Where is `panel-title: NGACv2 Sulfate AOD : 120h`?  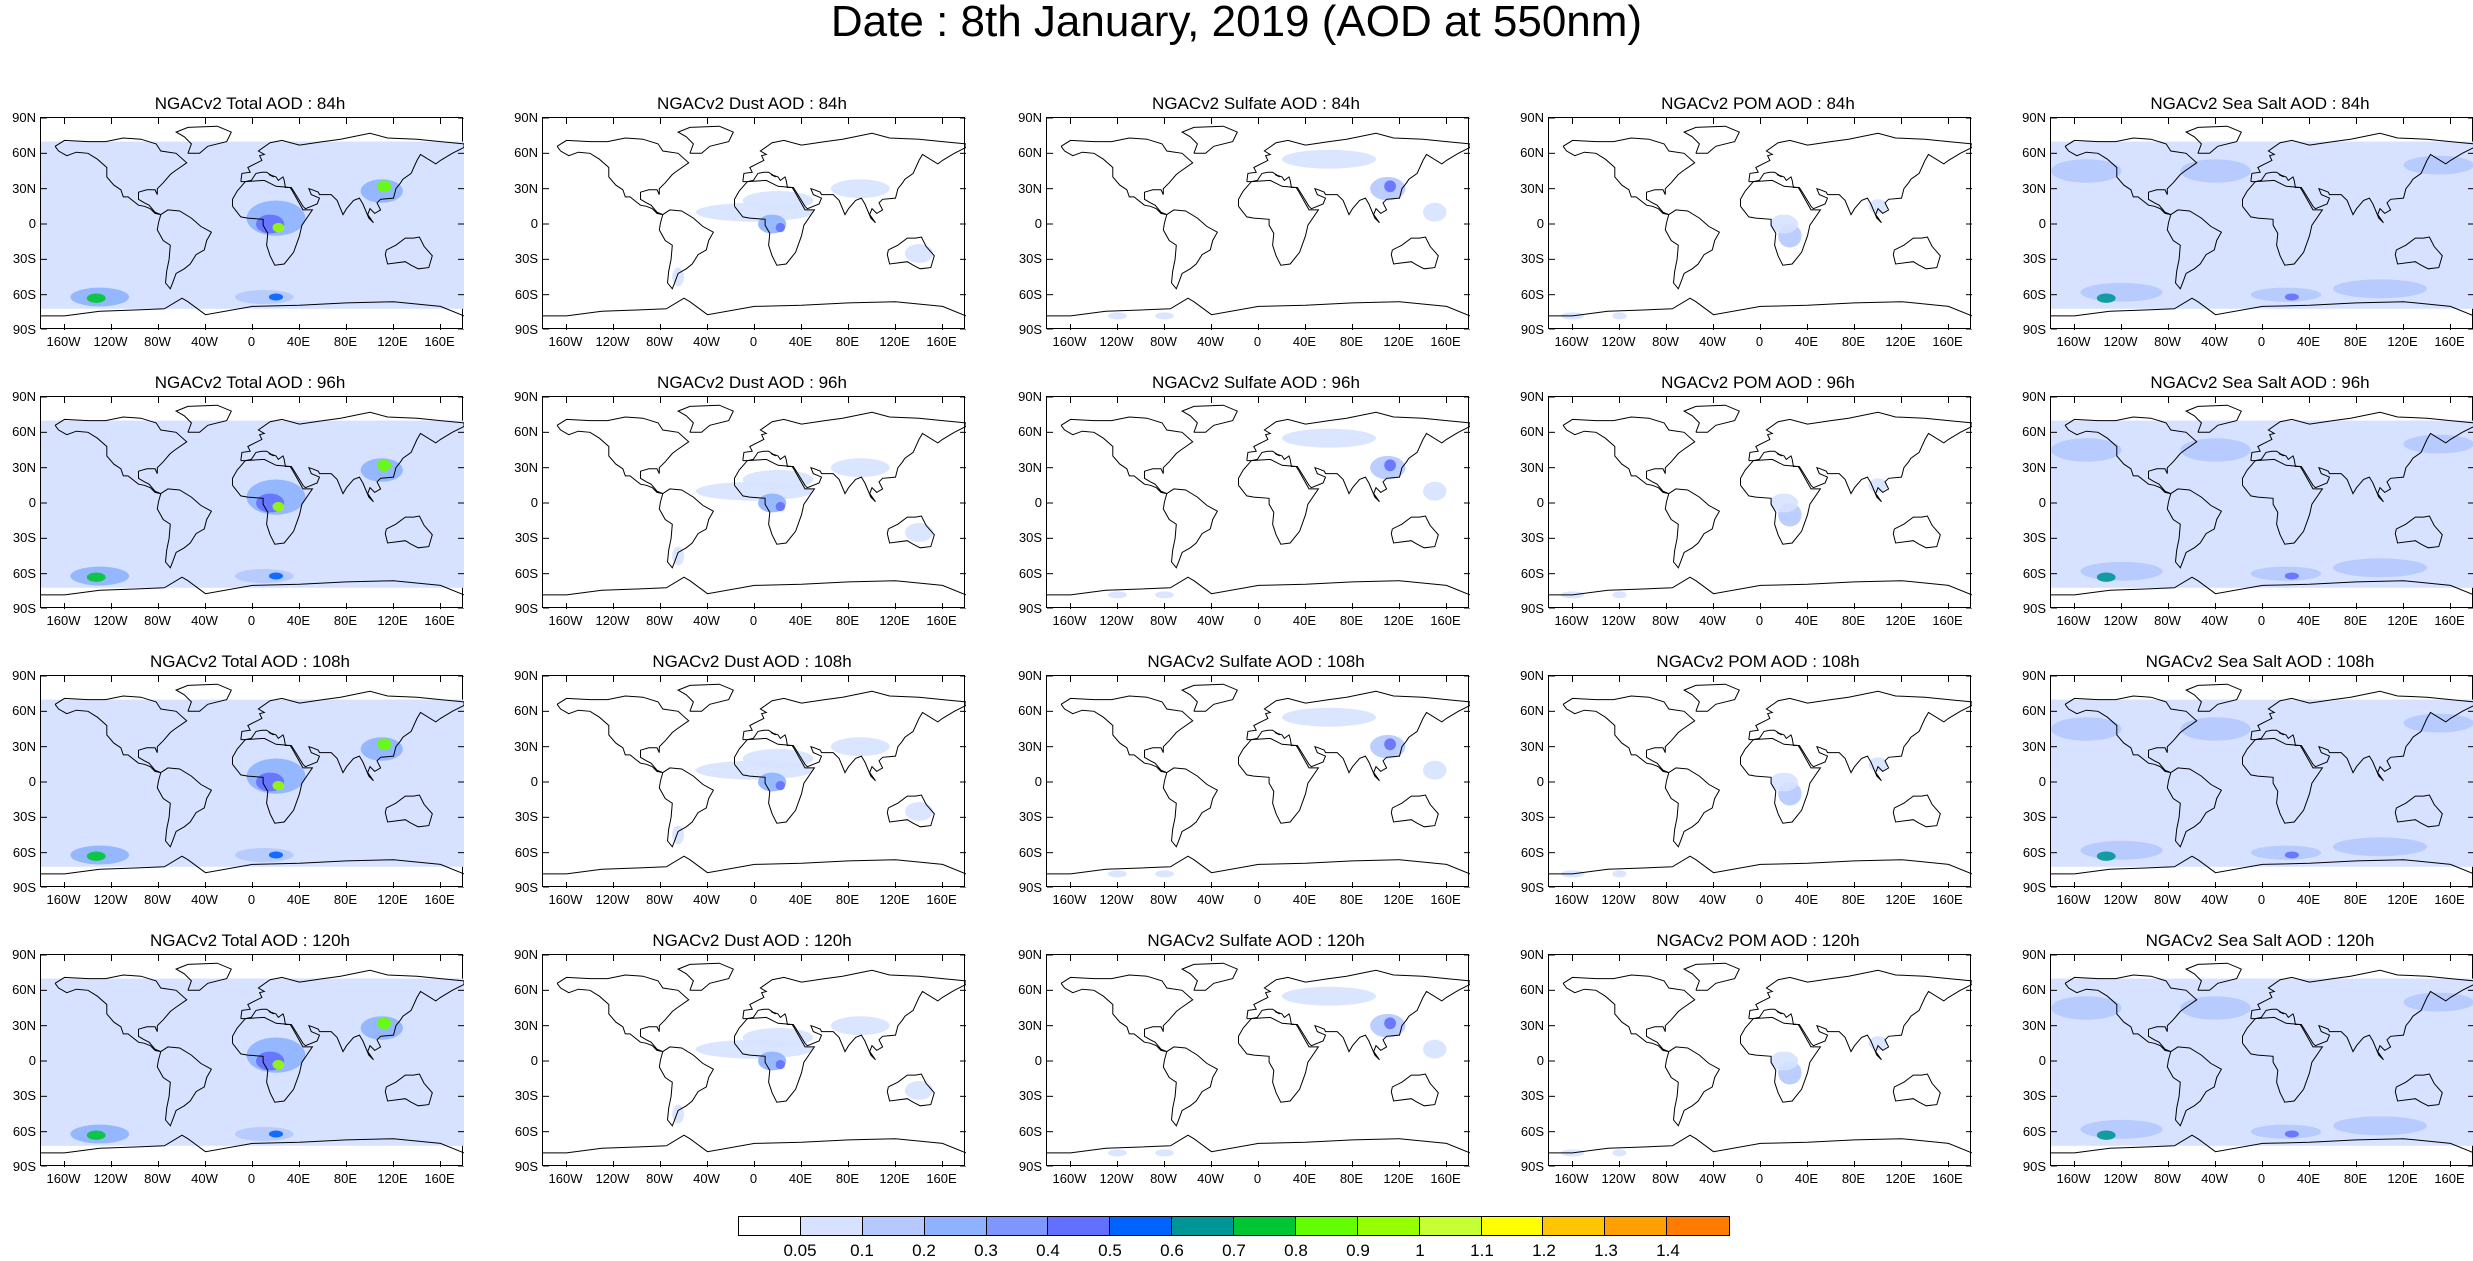
panel-title: NGACv2 Sulfate AOD : 120h is located at coordinates (1256, 940).